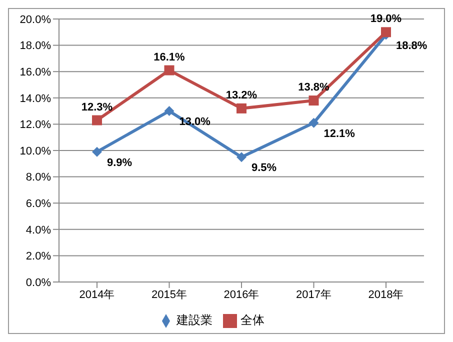  Describe the element at coordinates (340, 134) in the screenshot. I see `data-label: 12.1%` at that location.